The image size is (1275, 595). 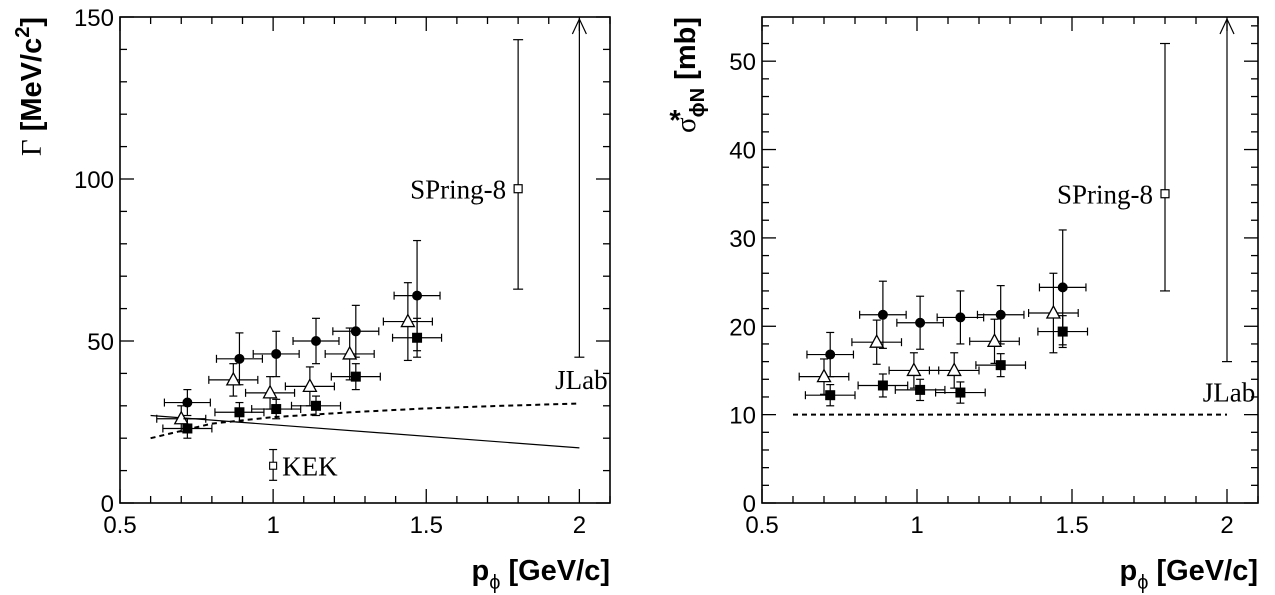 What do you see at coordinates (273, 465) in the screenshot?
I see `kek-marker` at bounding box center [273, 465].